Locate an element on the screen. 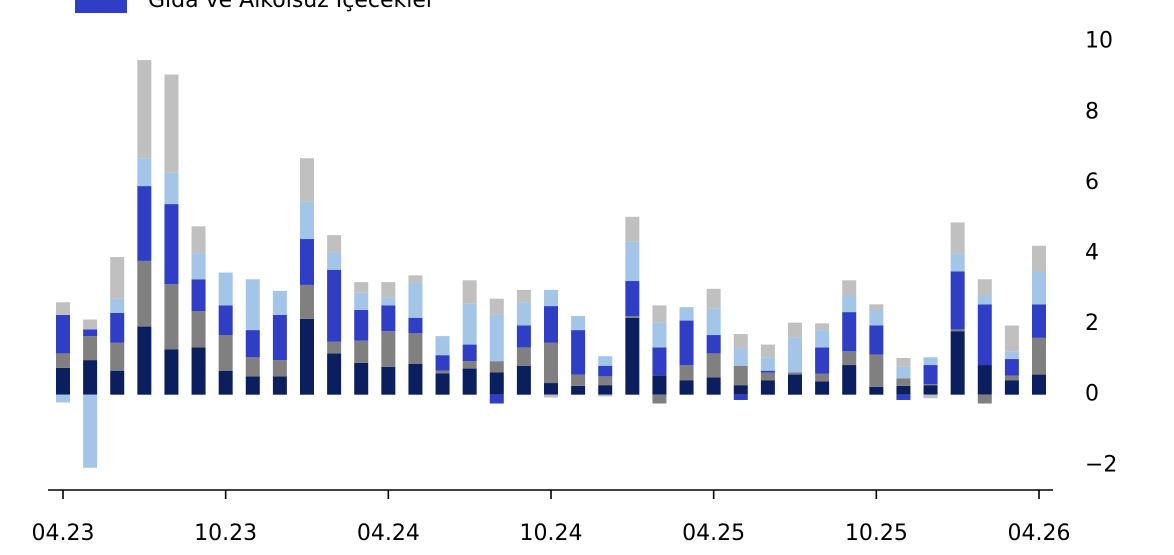 This screenshot has width=1174, height=555. legend-swatch is located at coordinates (101, 6).